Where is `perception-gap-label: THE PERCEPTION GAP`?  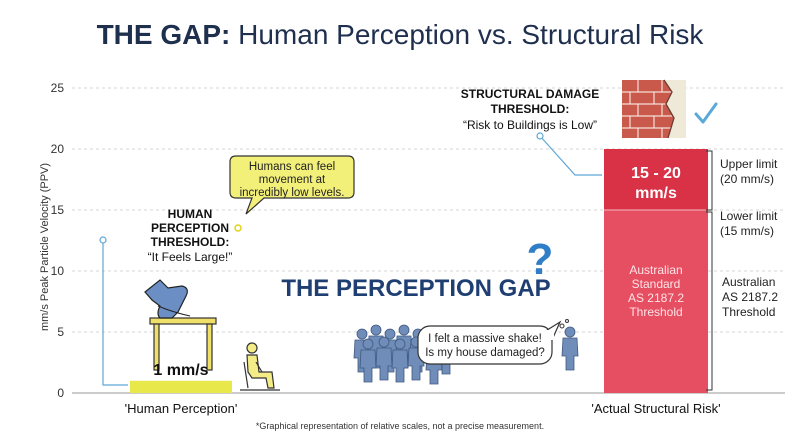 perception-gap-label: THE PERCEPTION GAP is located at coordinates (415, 288).